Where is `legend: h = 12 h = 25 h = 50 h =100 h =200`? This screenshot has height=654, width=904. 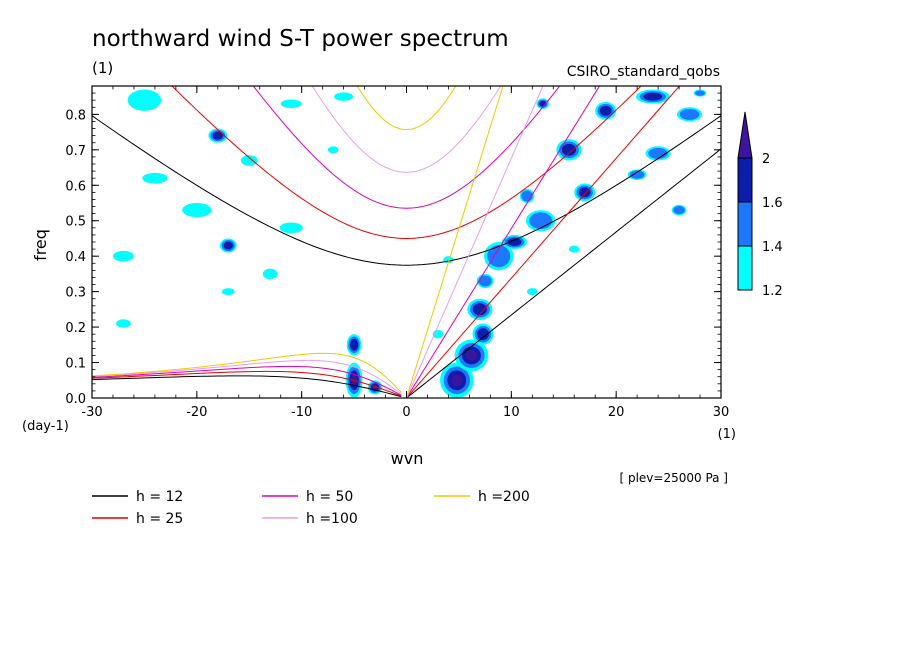
legend: h = 12 h = 25 h = 50 h =100 h =200 is located at coordinates (311, 508).